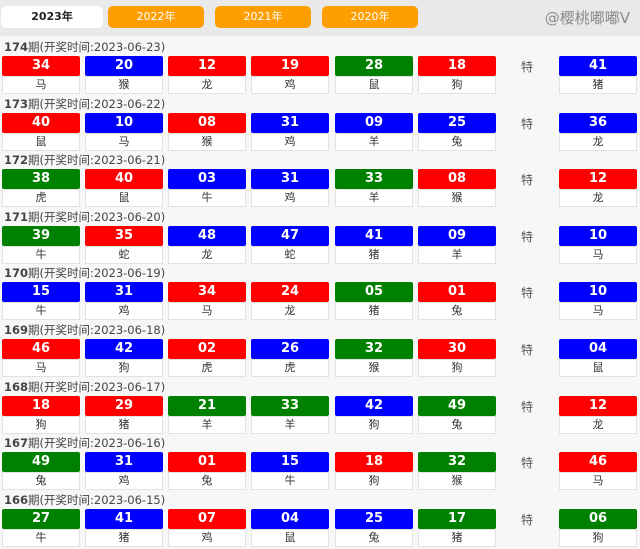  What do you see at coordinates (124, 357) in the screenshot?
I see `ball: 42 狗` at bounding box center [124, 357].